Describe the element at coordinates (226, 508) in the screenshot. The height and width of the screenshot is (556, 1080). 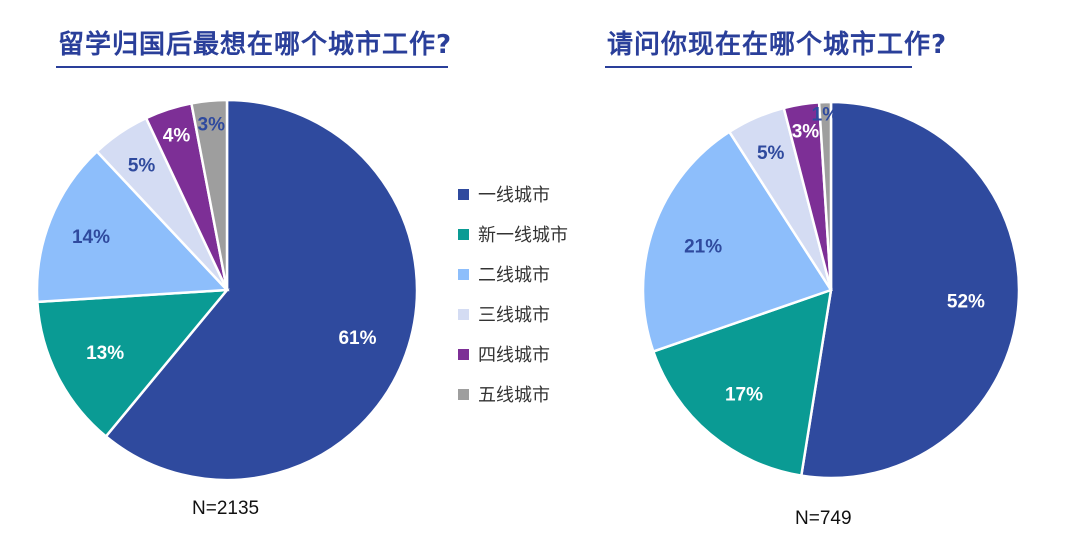
I see `left-sample-size: N=2135` at that location.